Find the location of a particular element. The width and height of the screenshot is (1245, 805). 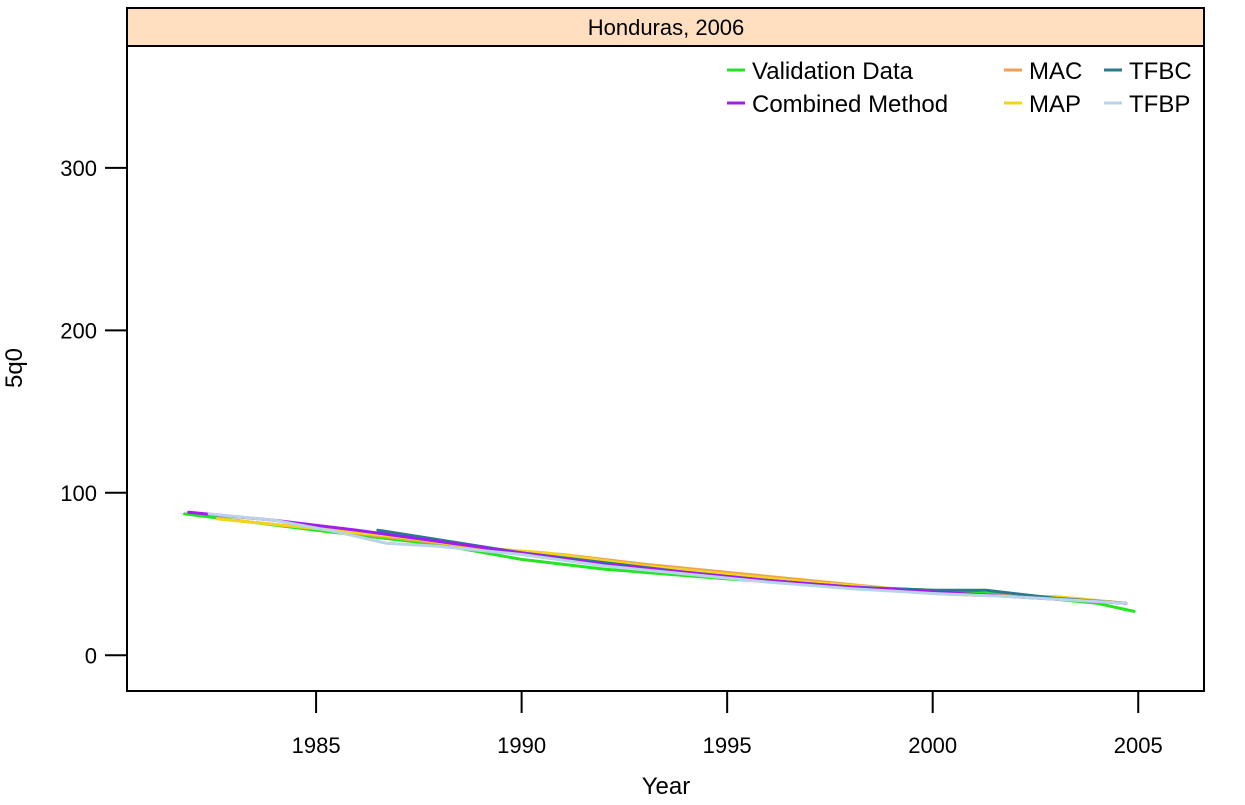

legend-label: Combined Method is located at coordinates (850, 104).